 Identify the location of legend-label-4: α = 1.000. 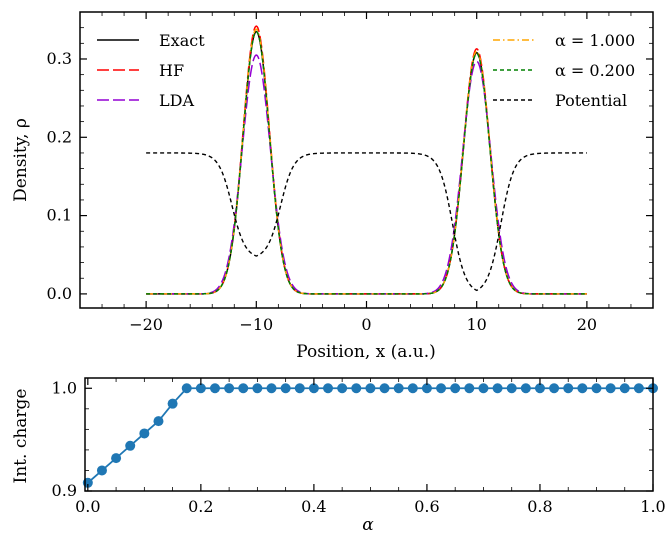
(595, 40).